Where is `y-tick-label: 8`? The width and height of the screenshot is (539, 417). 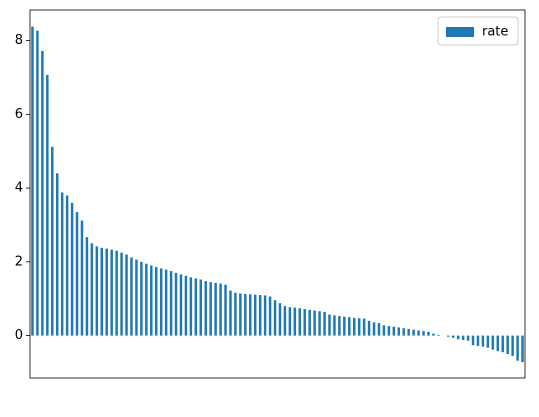
y-tick-label: 8 is located at coordinates (19, 40).